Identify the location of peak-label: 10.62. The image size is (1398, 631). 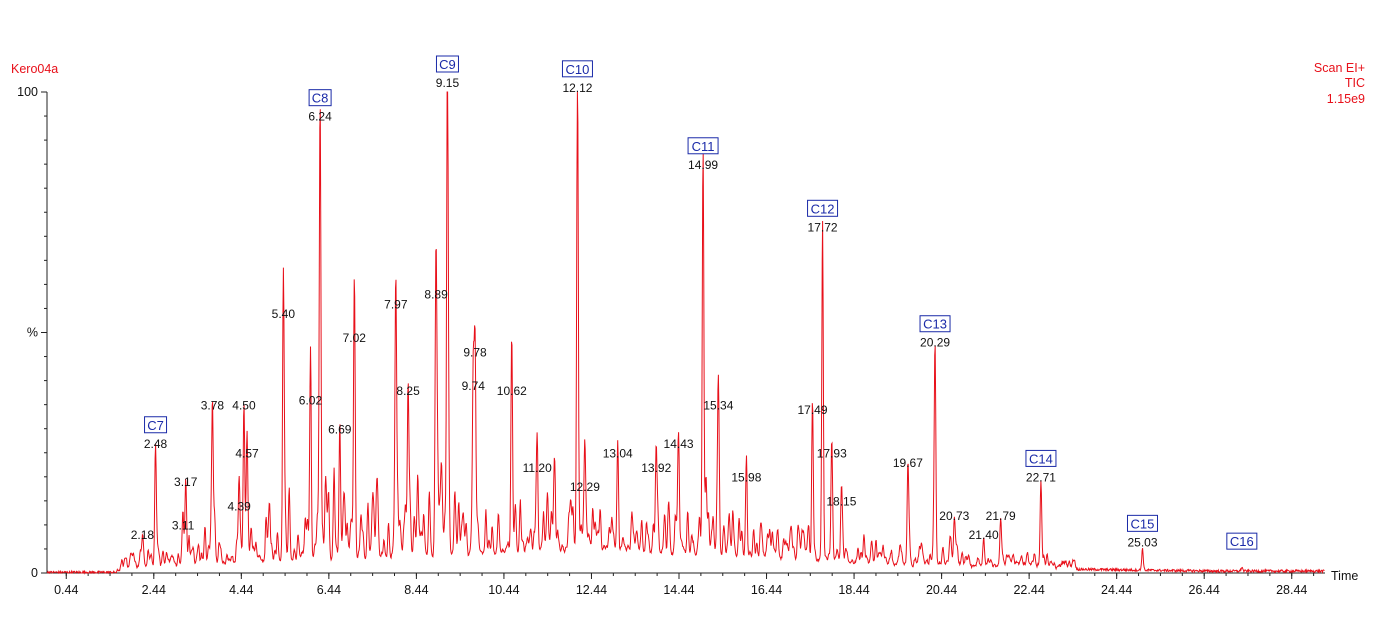
(512, 391).